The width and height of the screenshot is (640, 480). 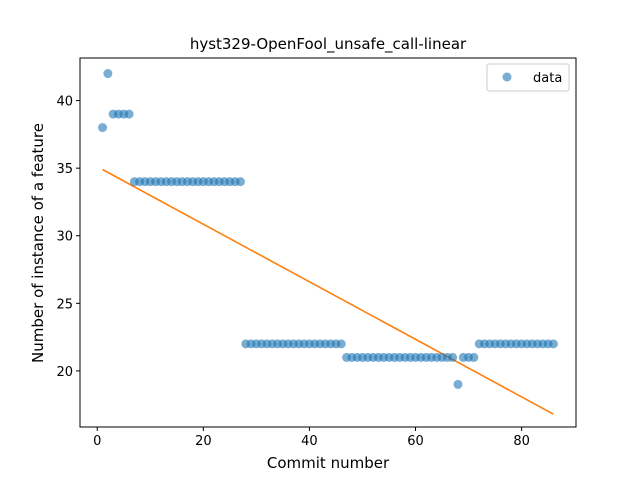 I want to click on x-tick-label: 80, so click(x=521, y=441).